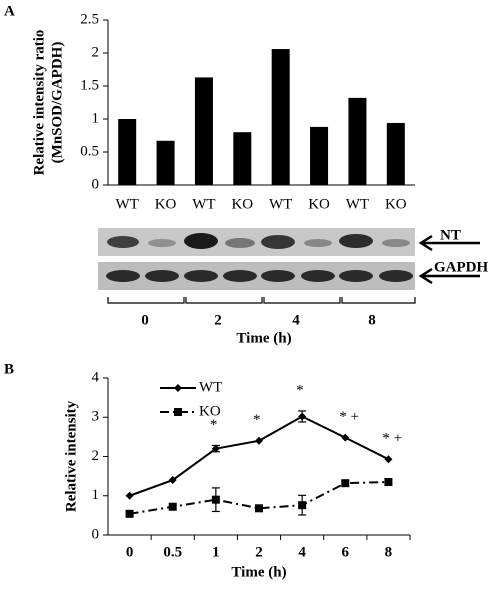  What do you see at coordinates (389, 552) in the screenshot?
I see `x-tick-label: 8` at bounding box center [389, 552].